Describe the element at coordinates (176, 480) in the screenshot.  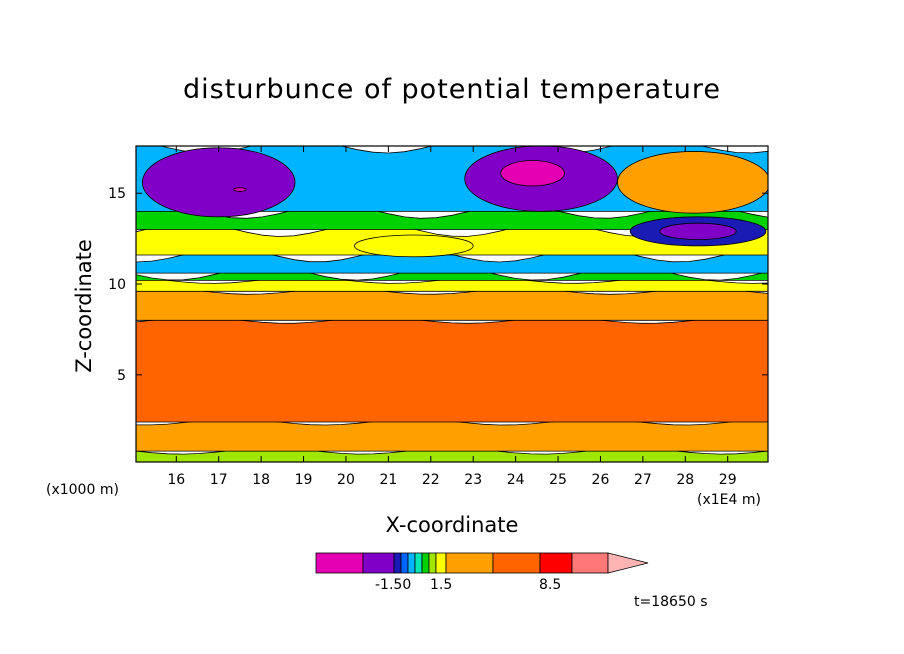
I see `x-tick-label: 16` at that location.